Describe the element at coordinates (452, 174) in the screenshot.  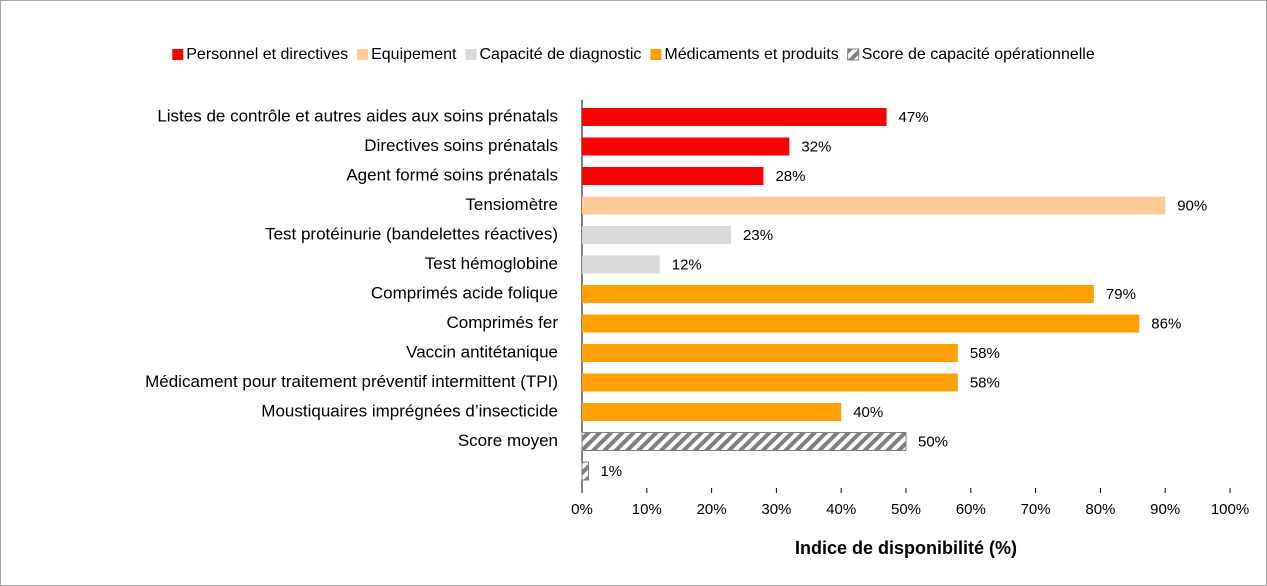
I see `category-label: Agent formé soins prénatals` at that location.